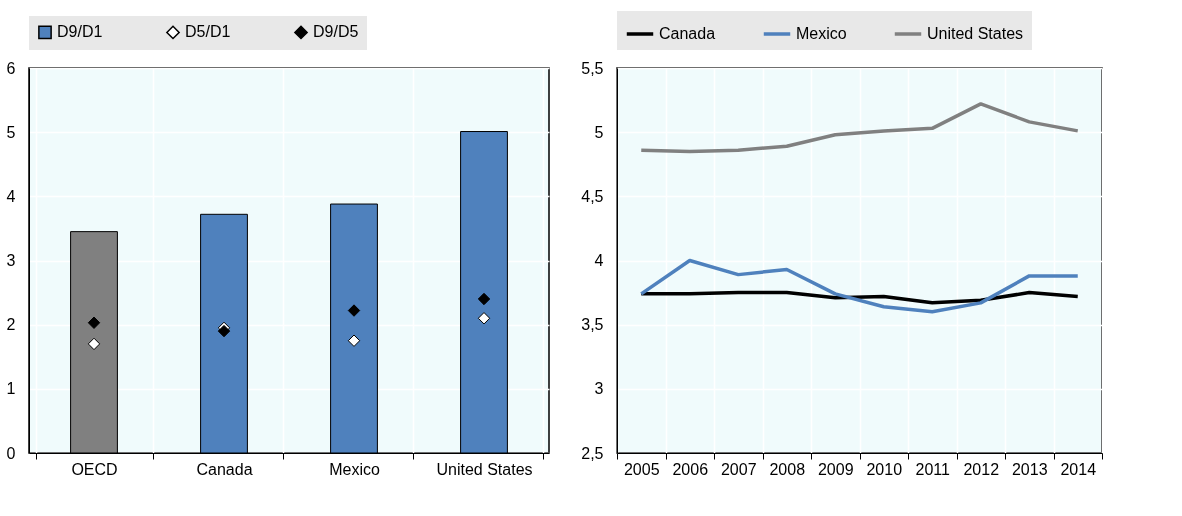 The image size is (1182, 516). What do you see at coordinates (11, 325) in the screenshot?
I see `y-tick-label: 2` at bounding box center [11, 325].